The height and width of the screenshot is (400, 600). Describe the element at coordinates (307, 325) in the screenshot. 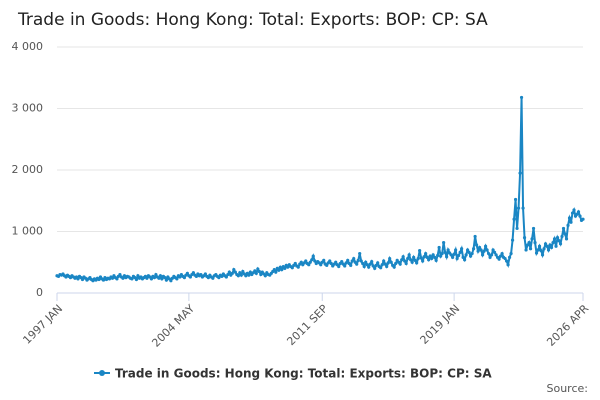

I see `x-tick-label: 2011 SEP` at that location.